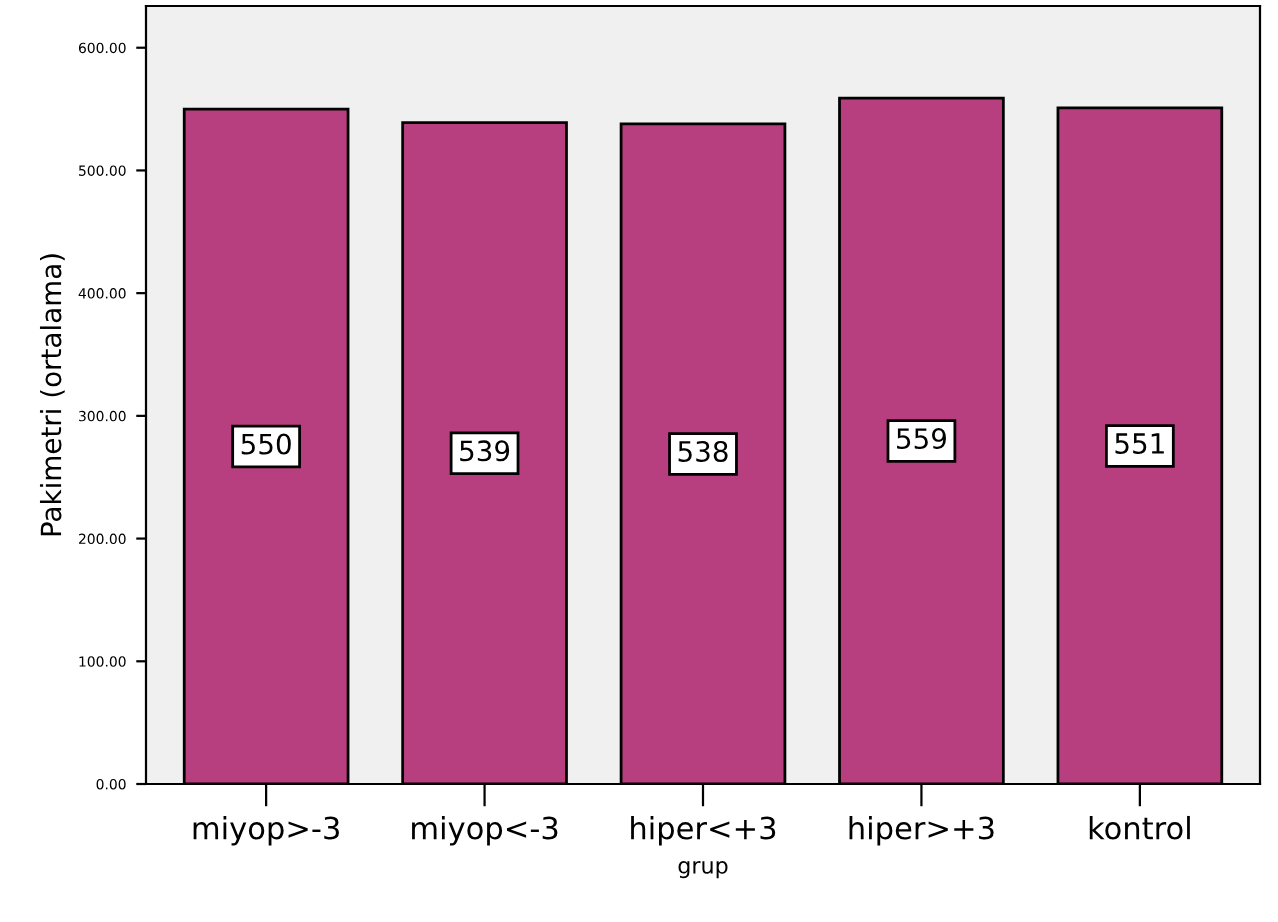 This screenshot has width=1278, height=922. What do you see at coordinates (52, 395) in the screenshot?
I see `y-axis-title: Pakimetri (ortalama)` at bounding box center [52, 395].